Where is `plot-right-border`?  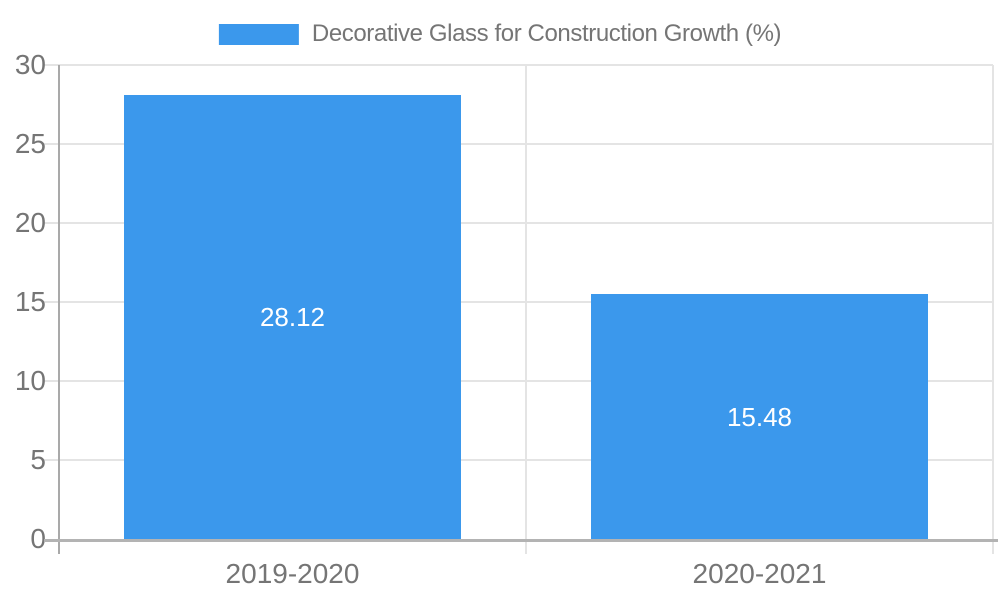 plot-right-border is located at coordinates (993, 309).